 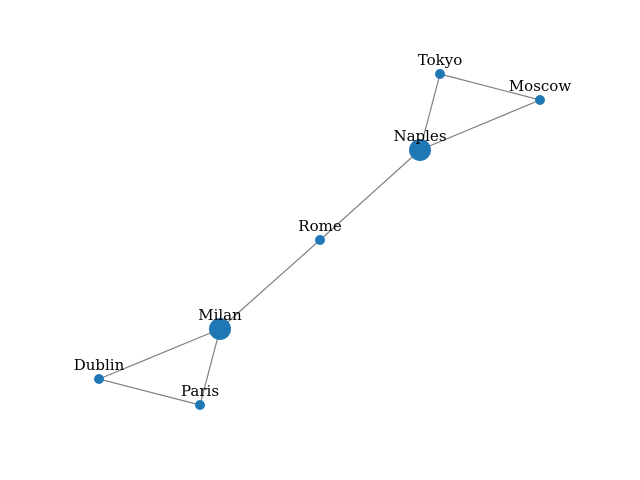 I want to click on node-naples, so click(x=420, y=150).